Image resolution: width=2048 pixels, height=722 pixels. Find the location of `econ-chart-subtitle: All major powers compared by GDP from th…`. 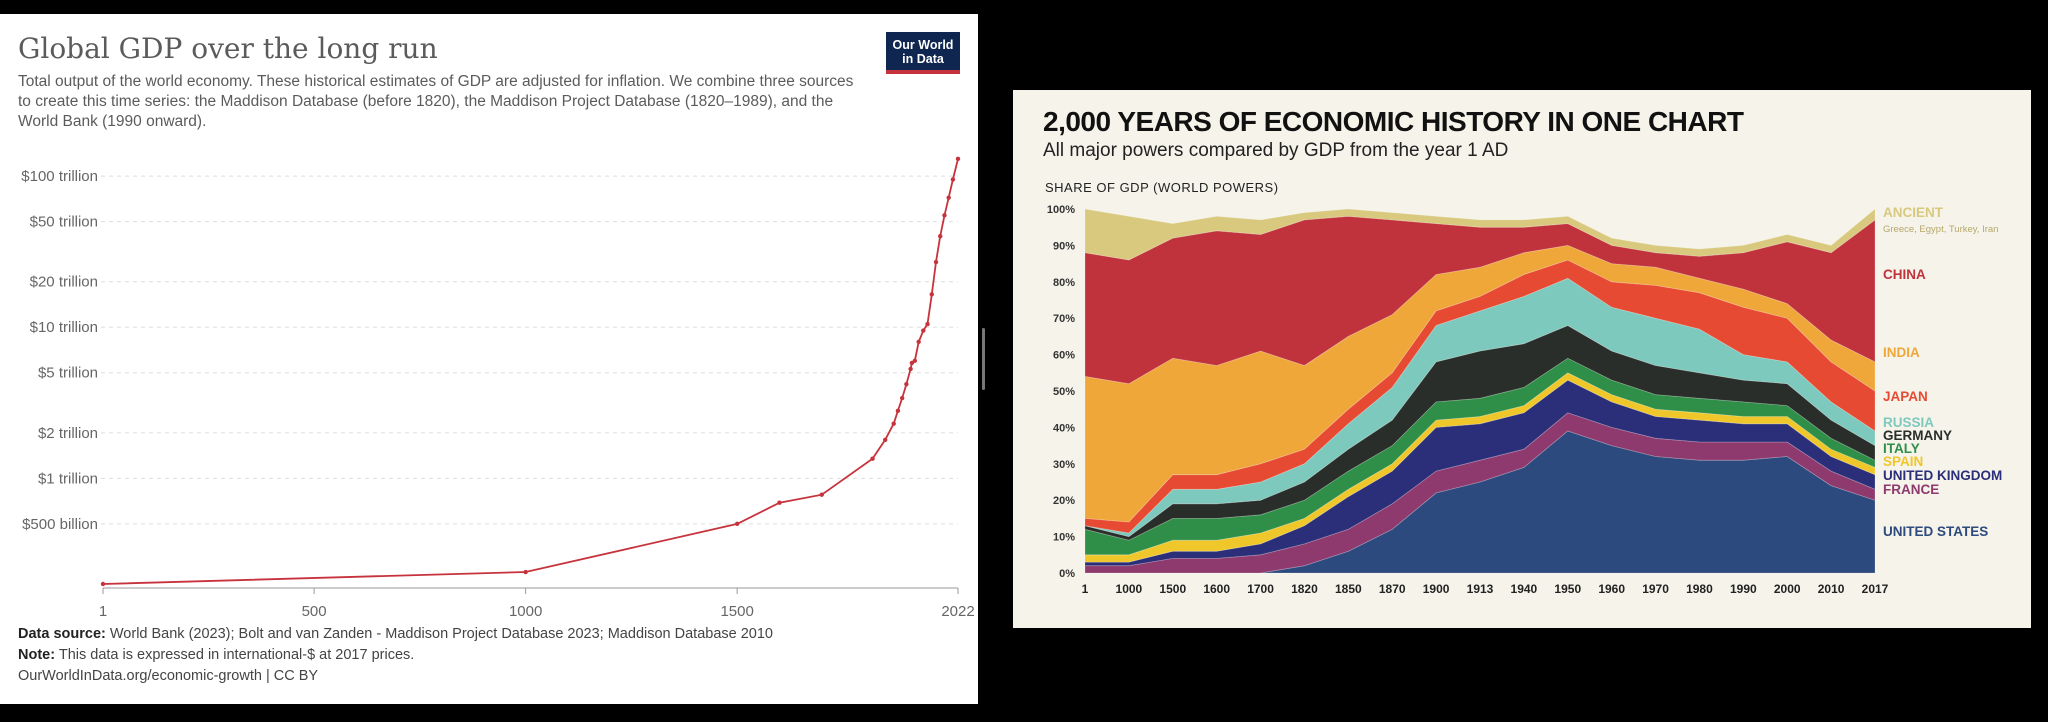

econ-chart-subtitle: All major powers compared by GDP from th… is located at coordinates (1276, 150).